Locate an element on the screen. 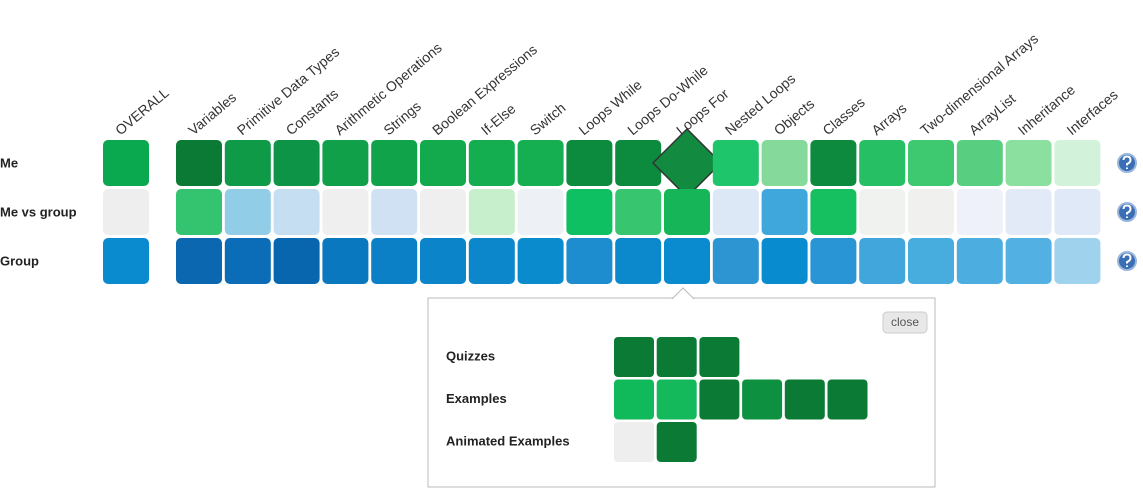 The image size is (1143, 504). close-button is located at coordinates (905, 322).